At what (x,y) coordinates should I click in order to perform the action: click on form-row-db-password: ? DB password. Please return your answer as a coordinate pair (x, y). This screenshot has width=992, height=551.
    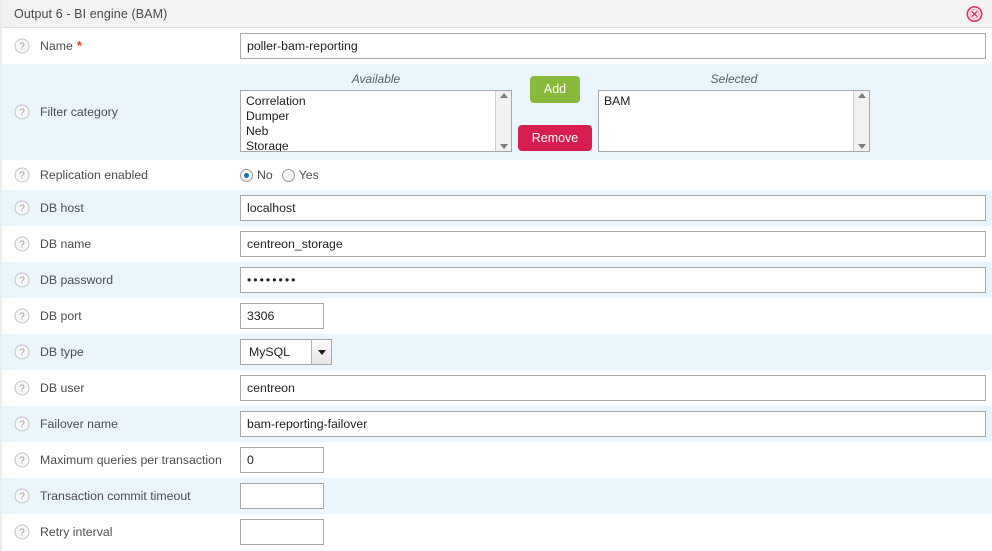
    Looking at the image, I should click on (497, 280).